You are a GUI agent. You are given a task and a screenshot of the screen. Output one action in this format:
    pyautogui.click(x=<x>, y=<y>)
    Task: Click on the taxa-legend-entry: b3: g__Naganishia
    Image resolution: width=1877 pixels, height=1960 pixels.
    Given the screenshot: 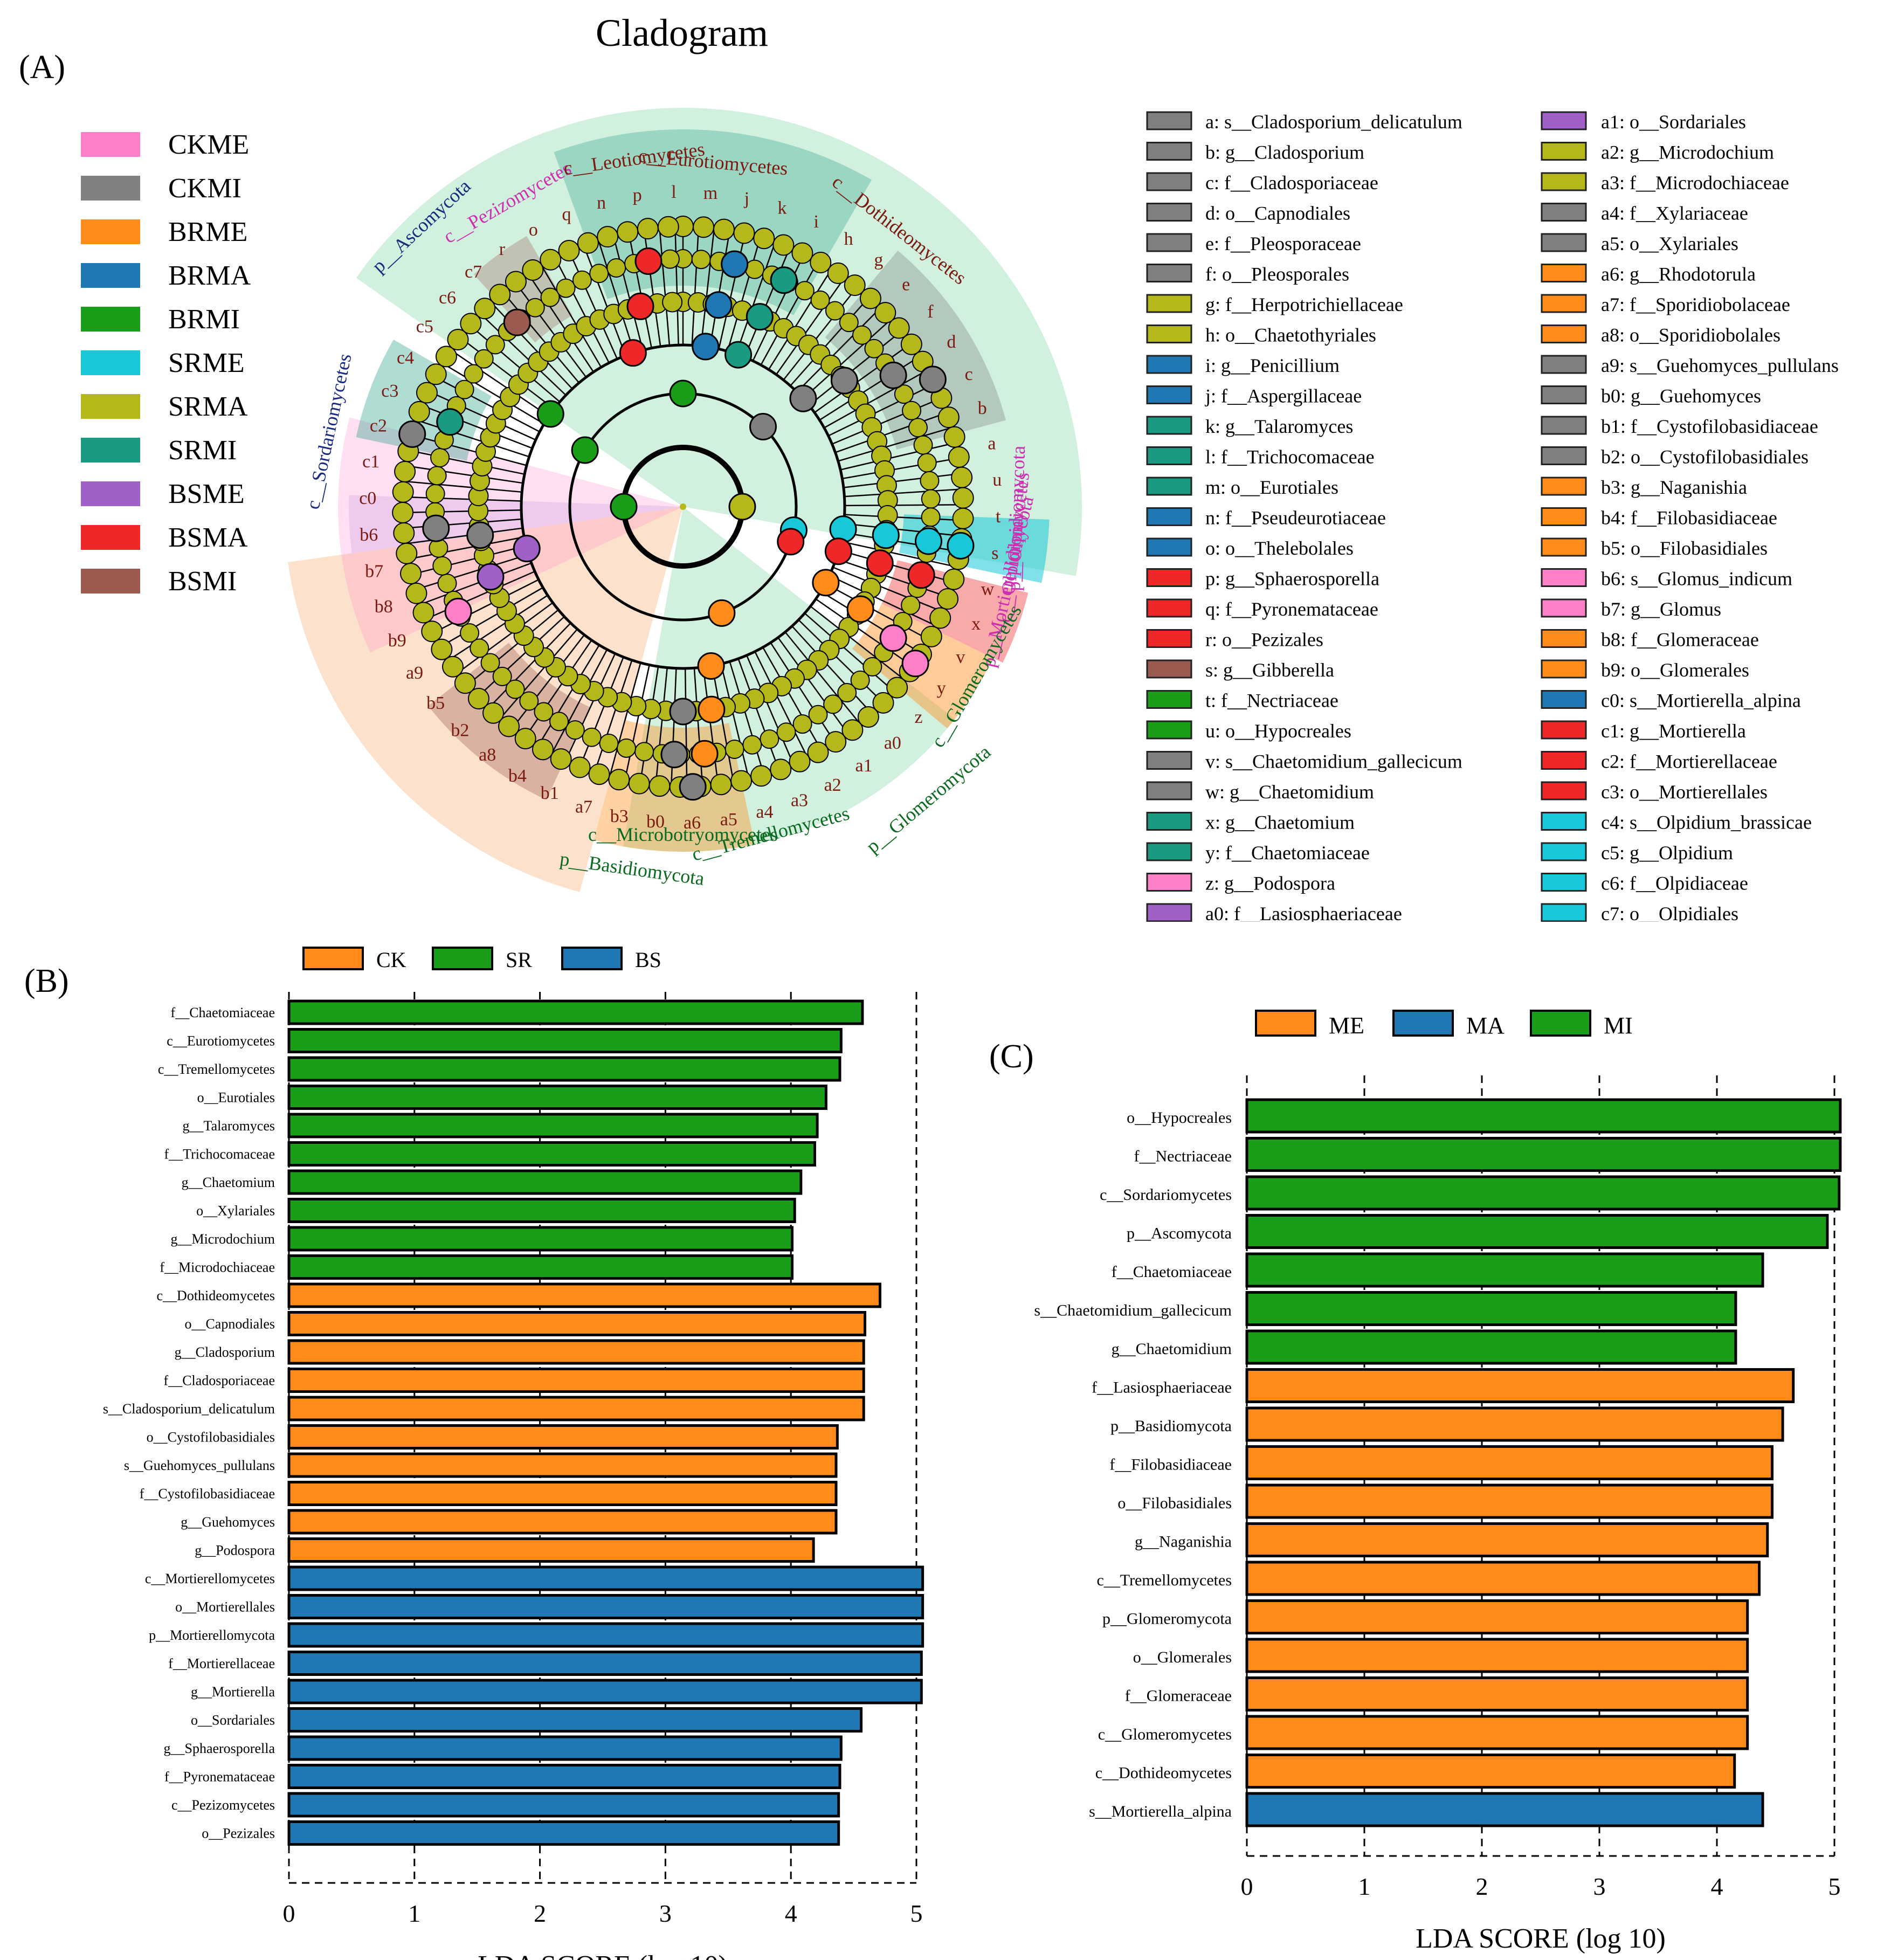 What is the action you would take?
    pyautogui.click(x=1674, y=488)
    